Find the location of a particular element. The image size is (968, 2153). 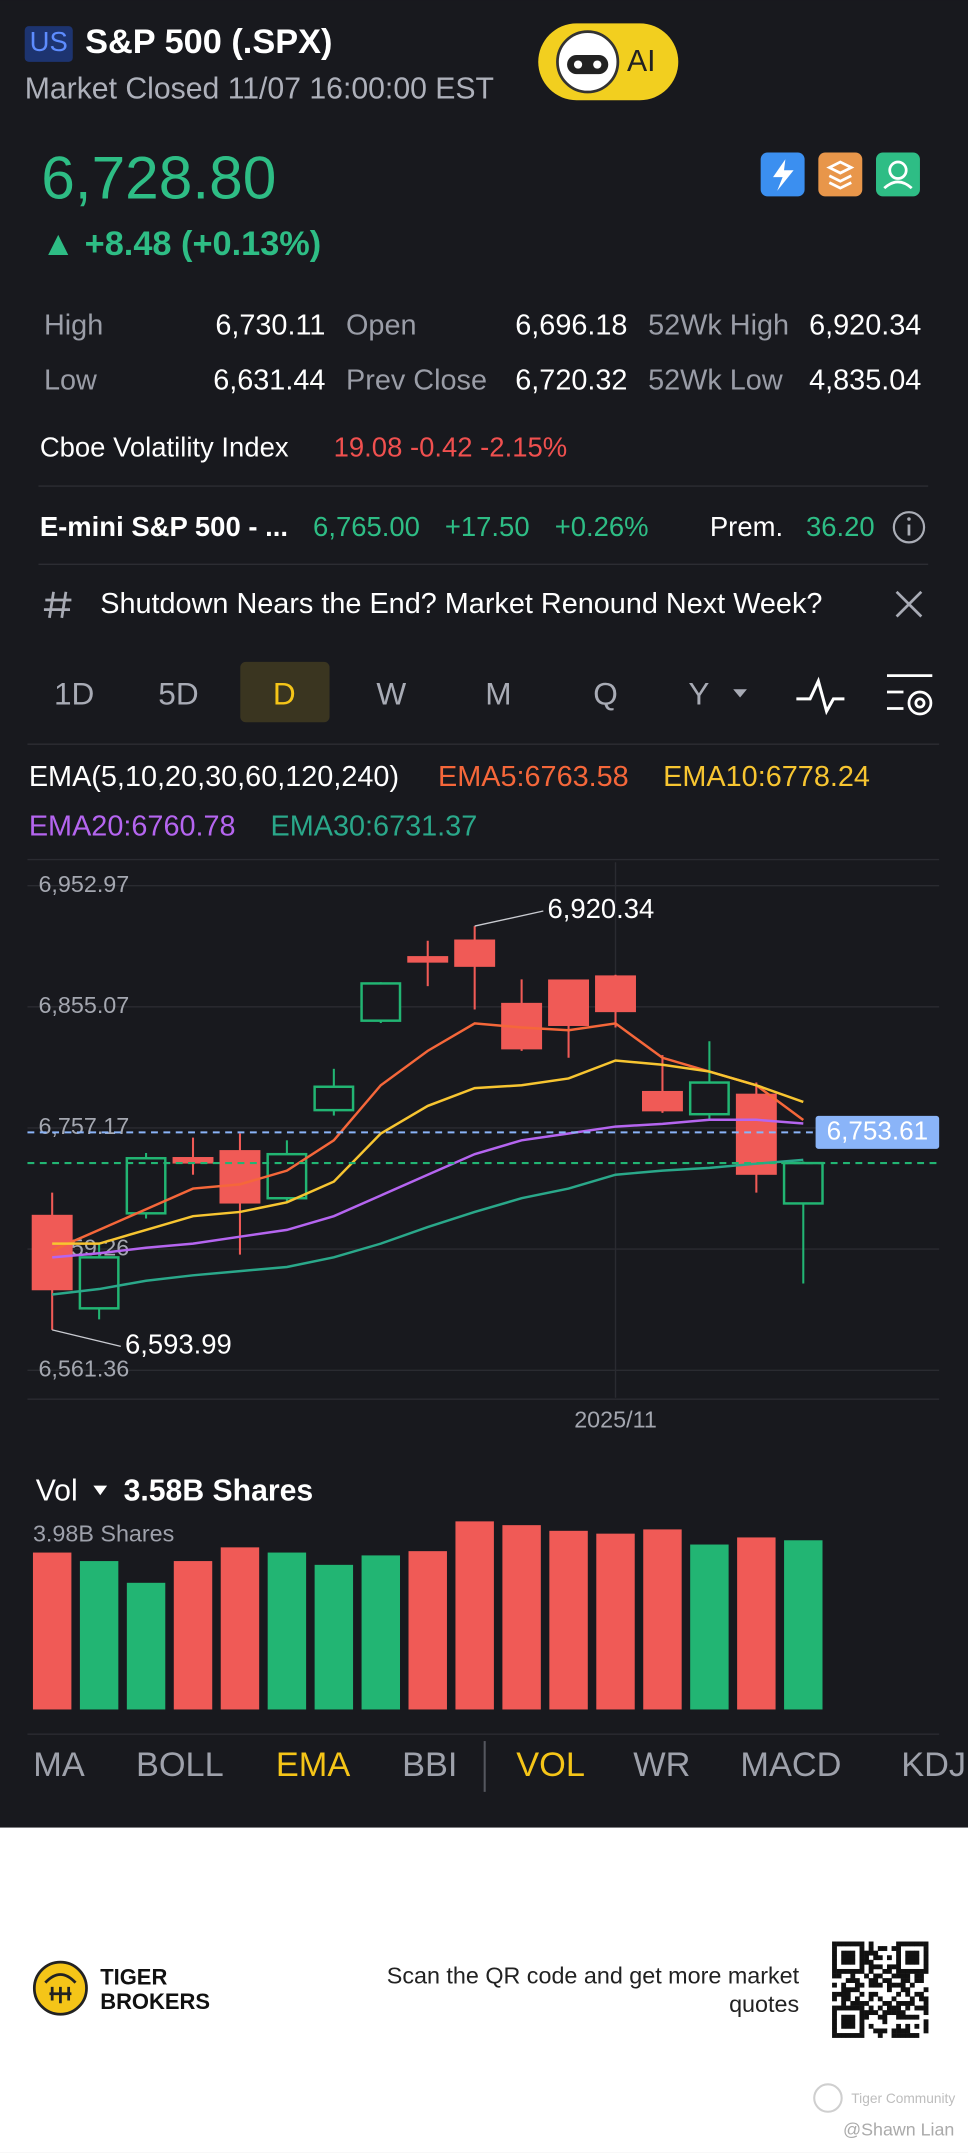

dropdown-arrow is located at coordinates (100, 1490).